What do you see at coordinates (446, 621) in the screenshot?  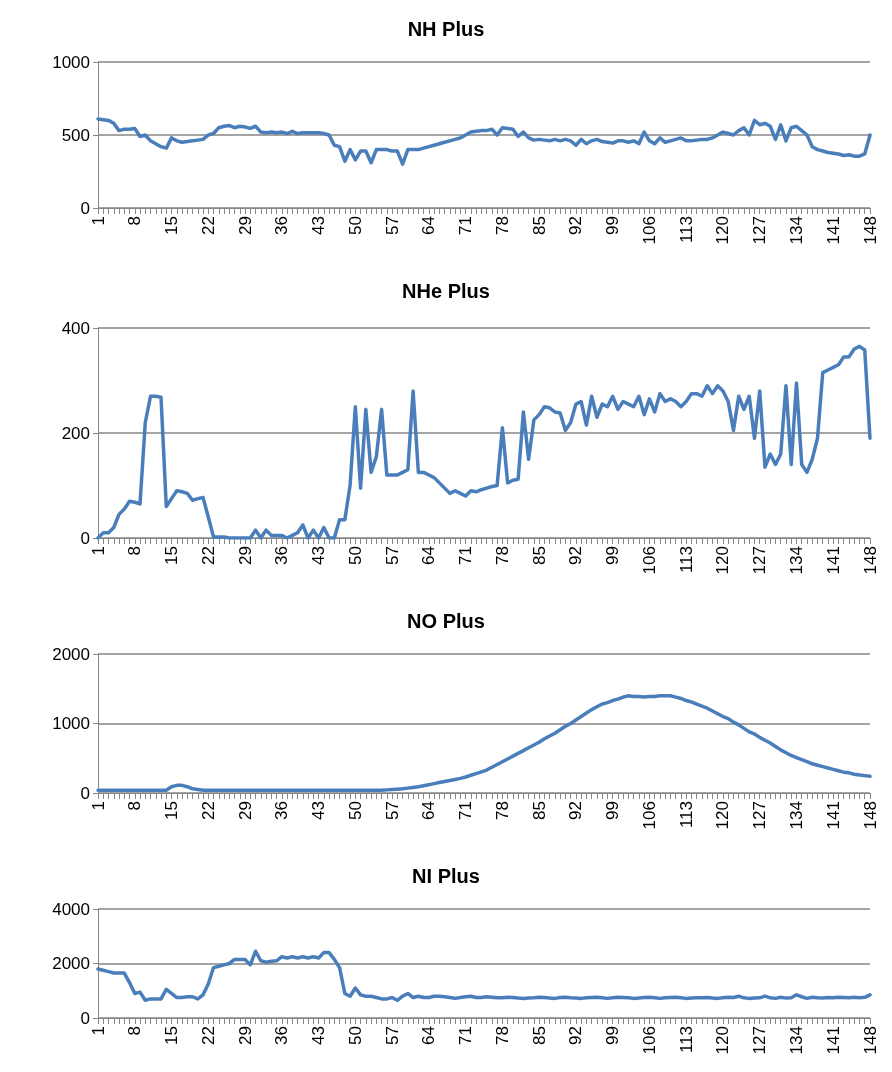 I see `chart-title: NO Plus` at bounding box center [446, 621].